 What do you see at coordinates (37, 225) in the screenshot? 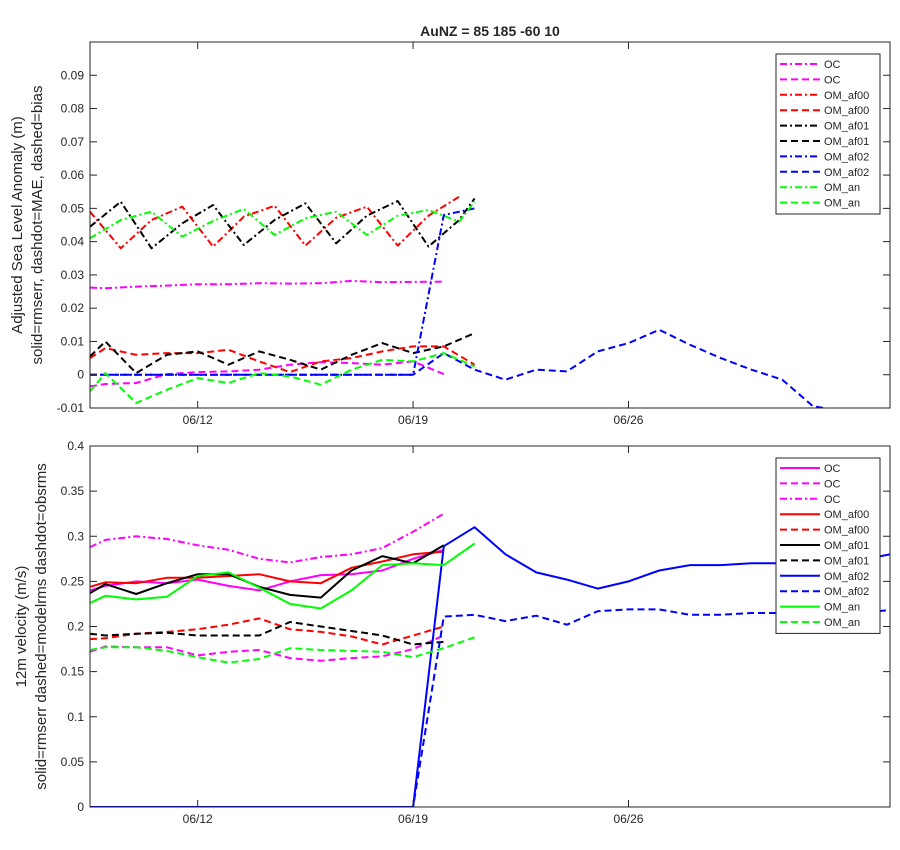
I see `y-axis-label-line: solid=rmserr, dashdot=MAE, dashed=bias` at bounding box center [37, 225].